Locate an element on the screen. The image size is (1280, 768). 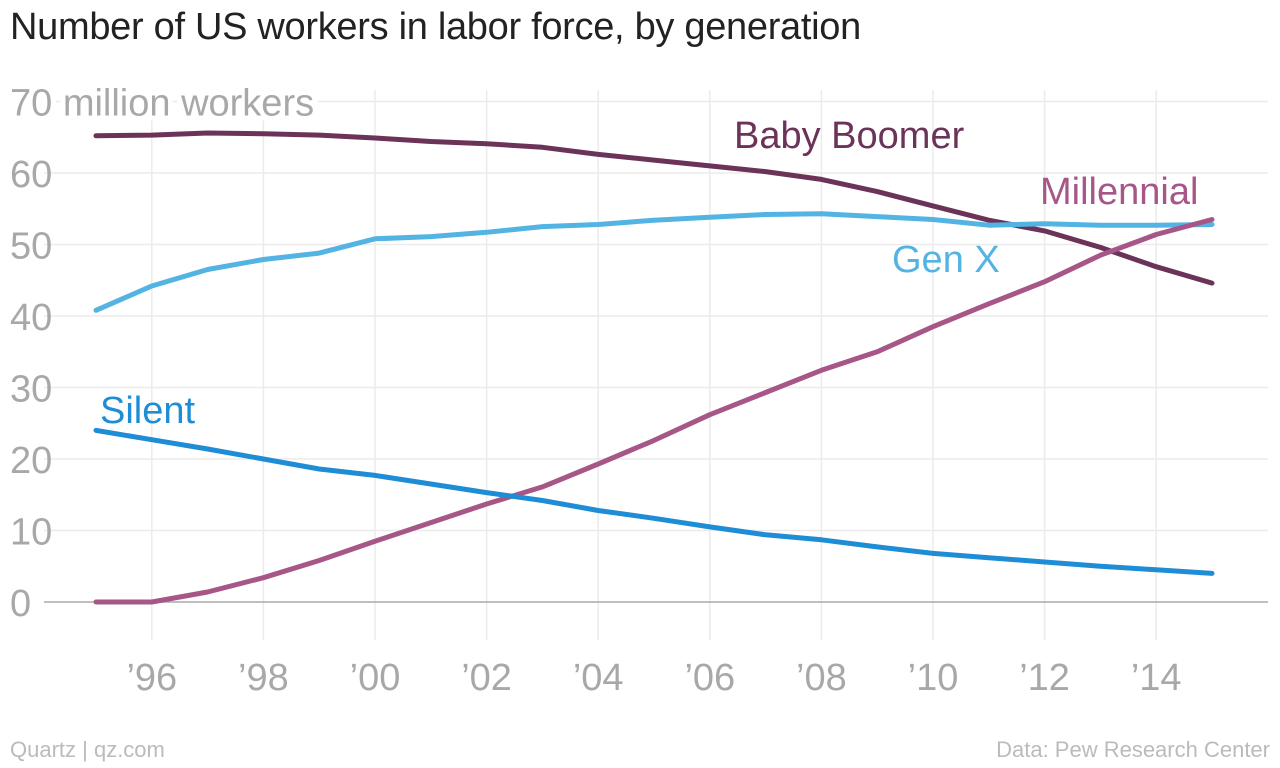
x-tick-label: ’02 is located at coordinates (486, 678).